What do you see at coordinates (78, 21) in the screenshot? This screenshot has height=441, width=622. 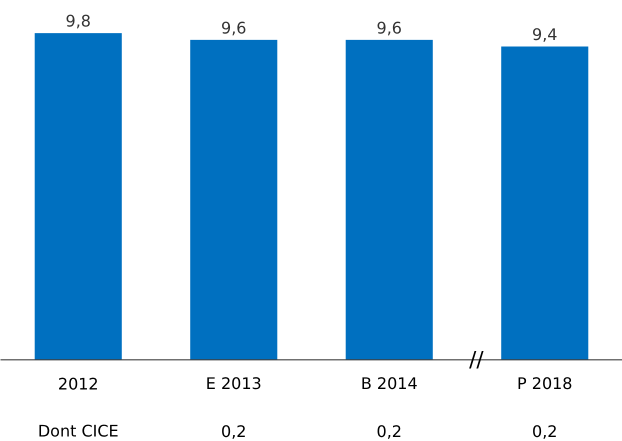 I see `data-label: 9,8` at bounding box center [78, 21].